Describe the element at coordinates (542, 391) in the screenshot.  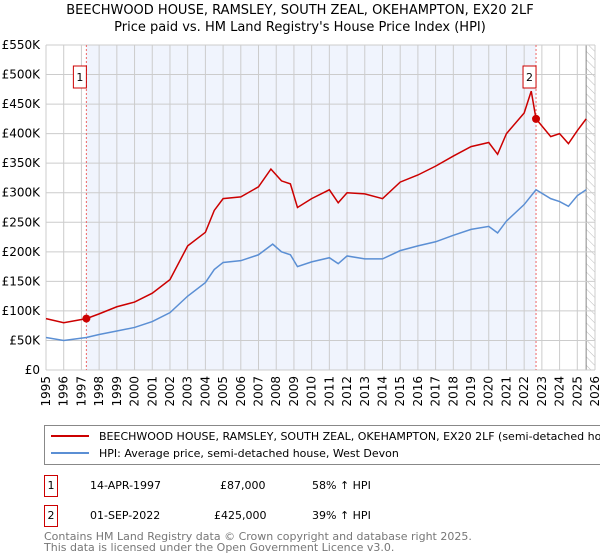
I see `x-tick-label: 2023` at that location.